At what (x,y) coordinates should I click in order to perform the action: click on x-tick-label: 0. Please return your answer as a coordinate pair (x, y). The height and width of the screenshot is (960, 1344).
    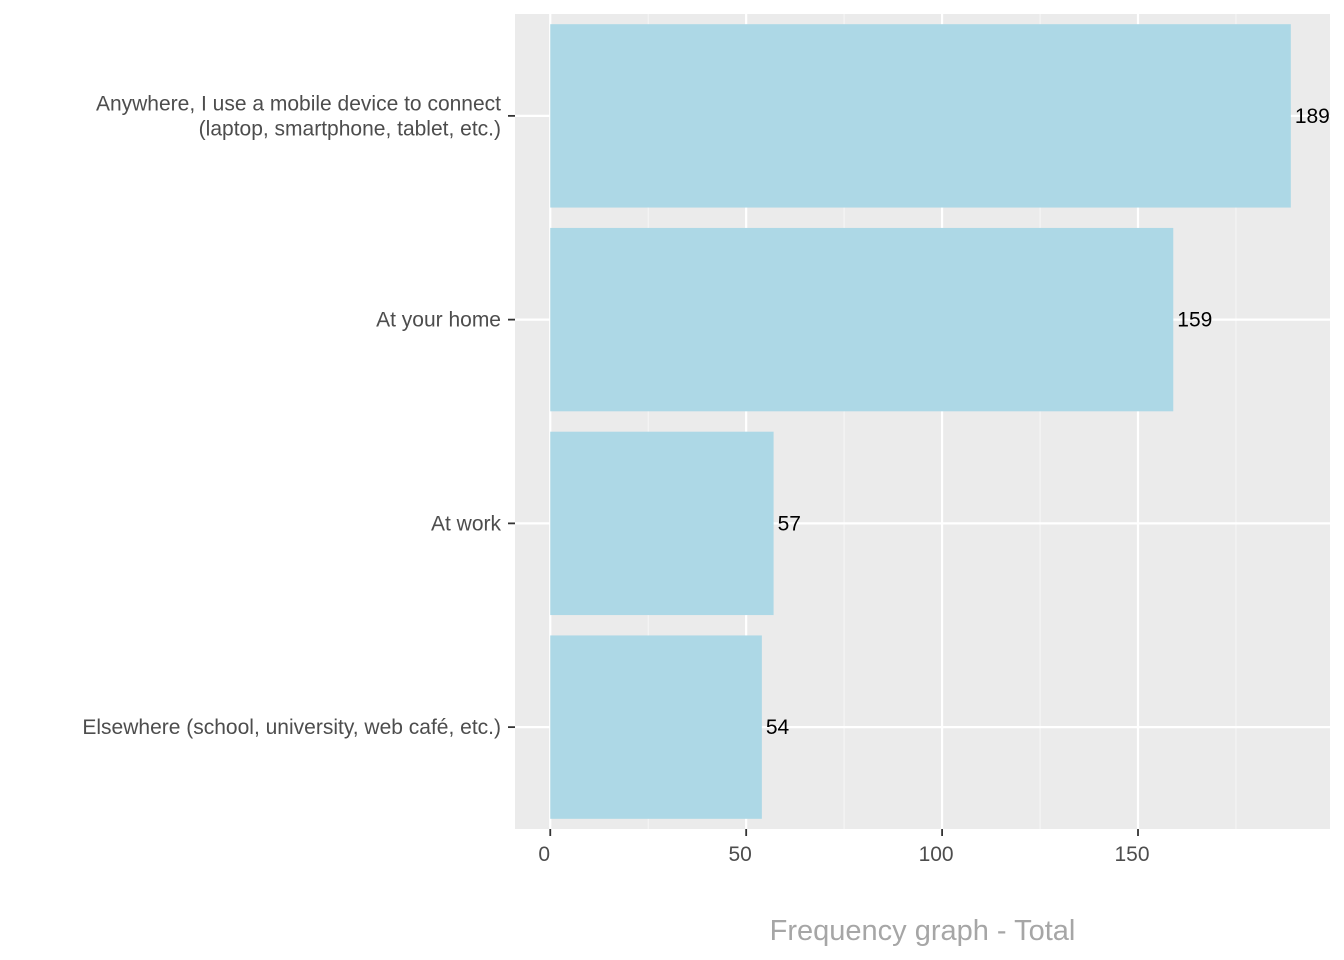
    Looking at the image, I should click on (544, 854).